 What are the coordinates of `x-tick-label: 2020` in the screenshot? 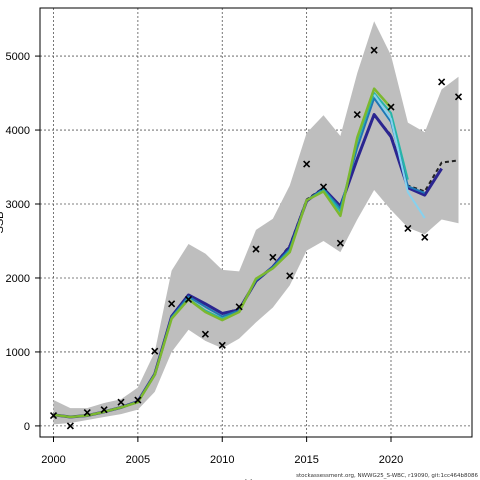 It's located at (391, 460).